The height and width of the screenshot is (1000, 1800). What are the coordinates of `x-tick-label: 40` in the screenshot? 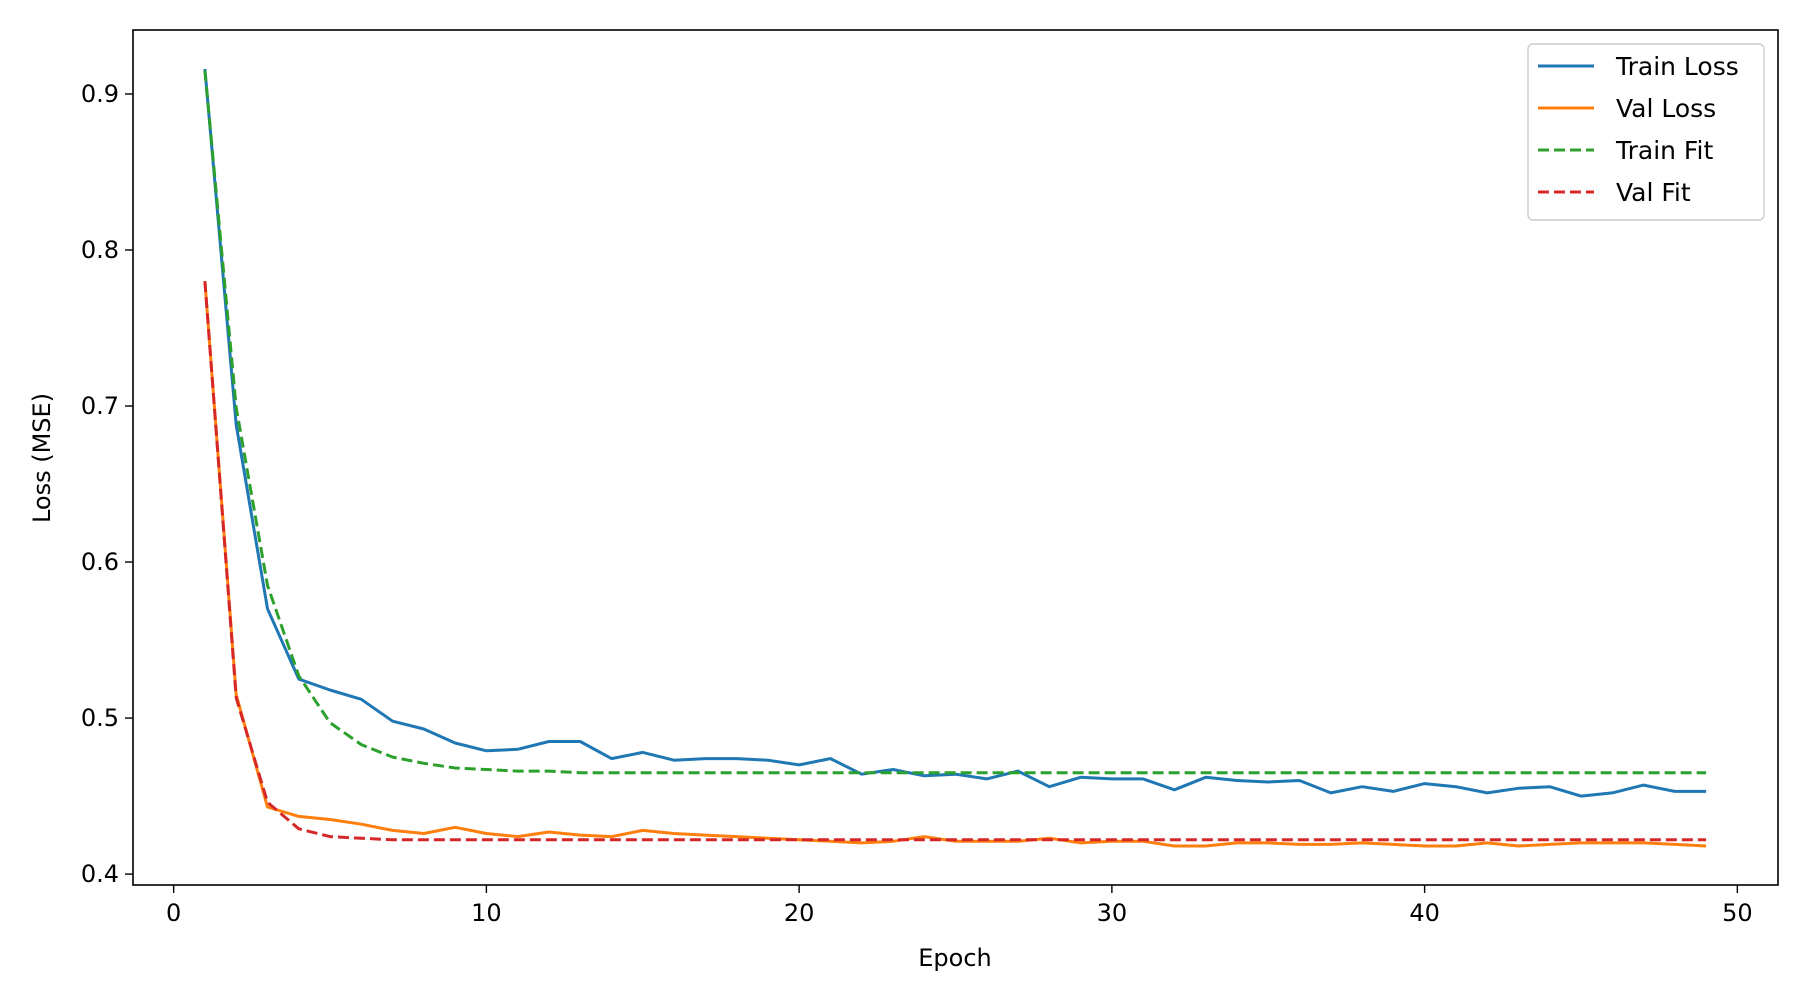 It's located at (1424, 913).